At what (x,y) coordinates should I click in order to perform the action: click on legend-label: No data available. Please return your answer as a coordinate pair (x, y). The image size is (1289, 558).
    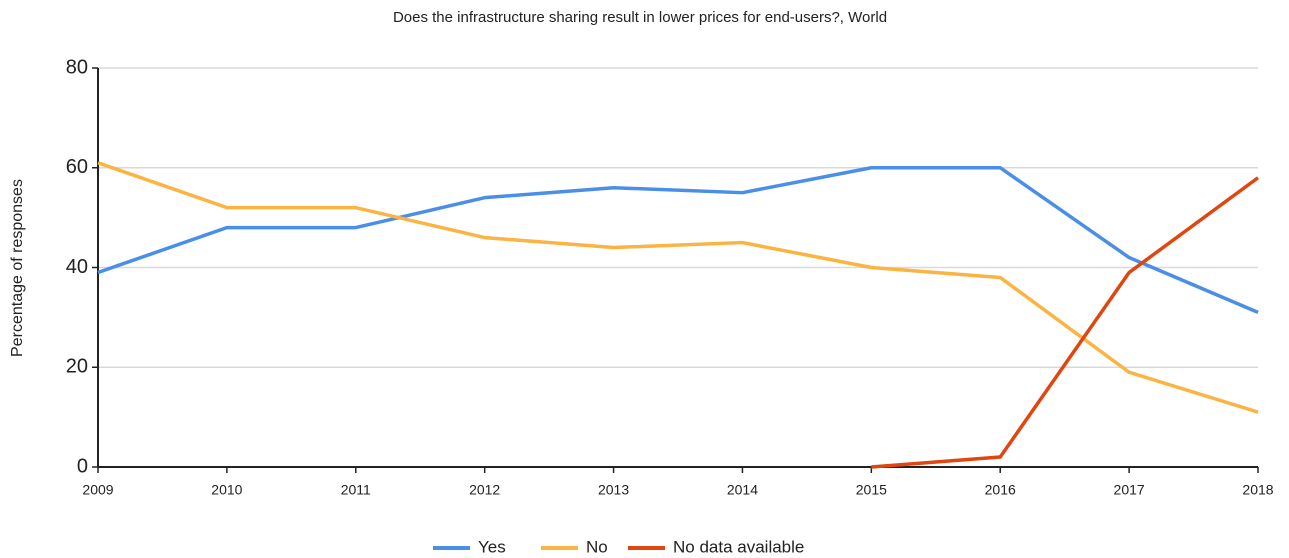
    Looking at the image, I should click on (738, 546).